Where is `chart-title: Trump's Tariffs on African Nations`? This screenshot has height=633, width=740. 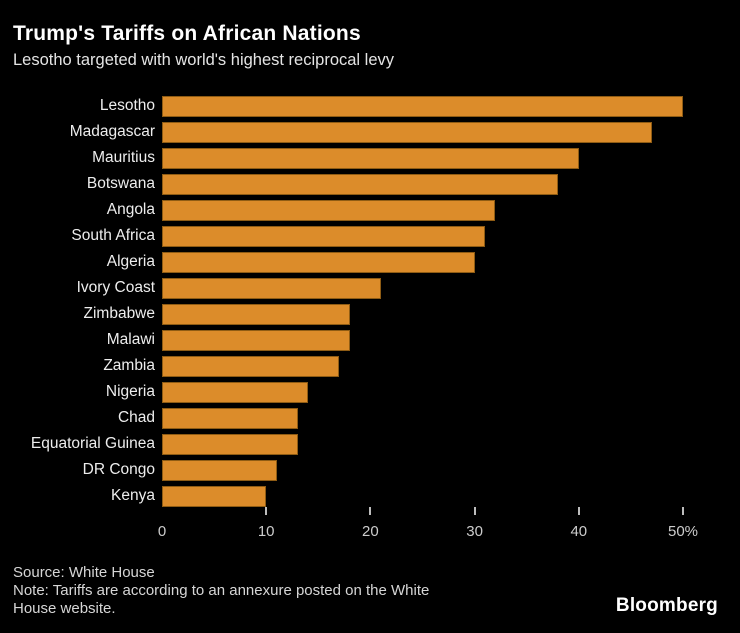 chart-title: Trump's Tariffs on African Nations is located at coordinates (187, 33).